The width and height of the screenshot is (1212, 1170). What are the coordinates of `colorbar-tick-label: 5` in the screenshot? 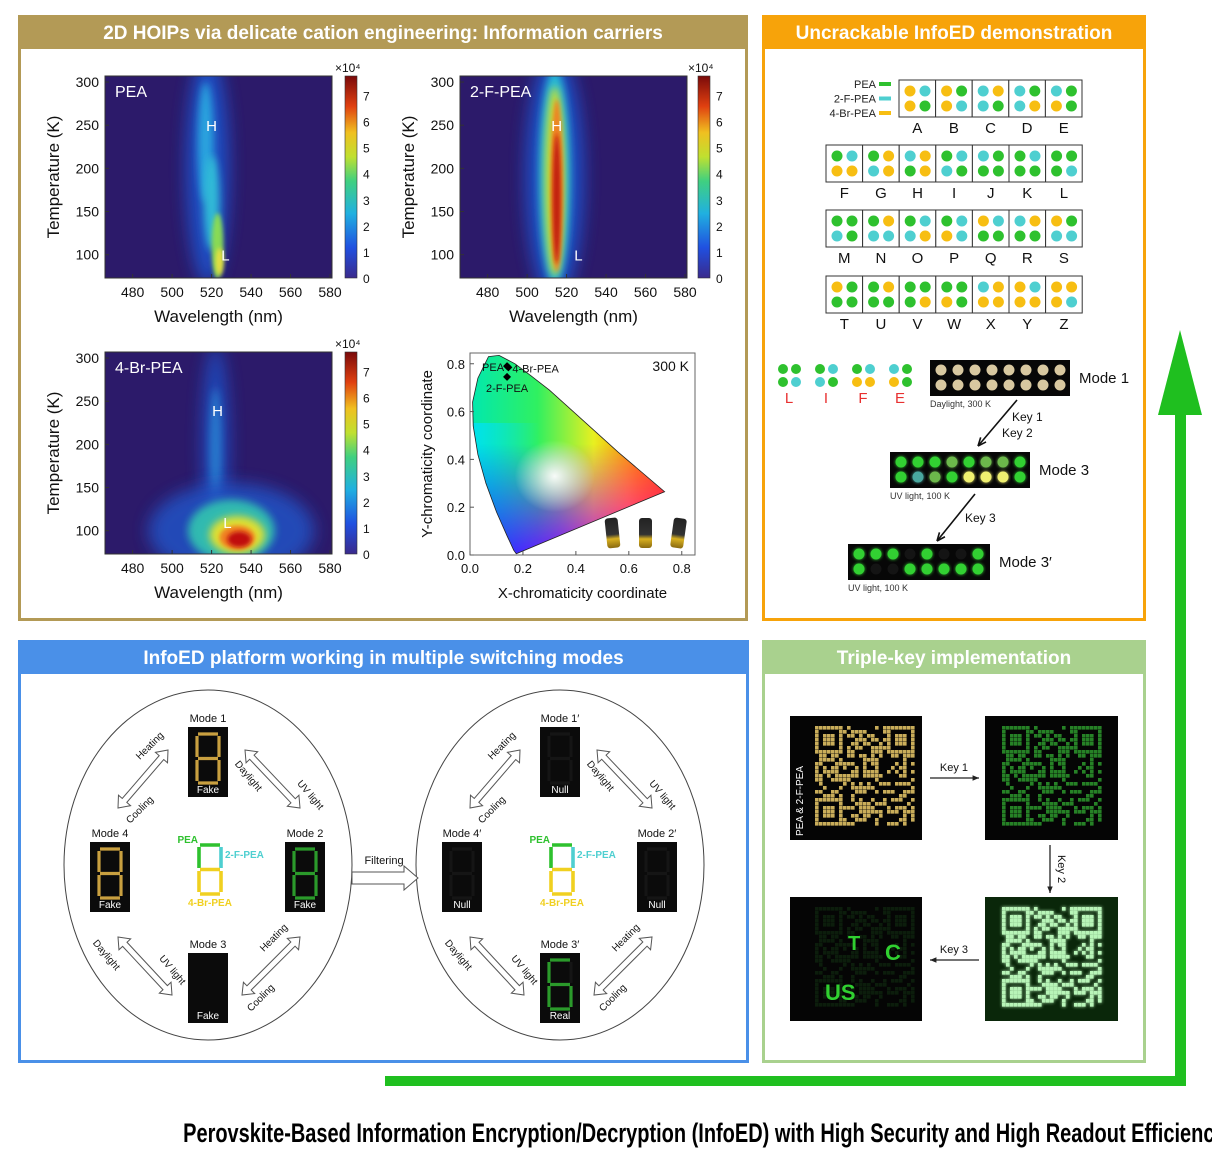 It's located at (719, 149).